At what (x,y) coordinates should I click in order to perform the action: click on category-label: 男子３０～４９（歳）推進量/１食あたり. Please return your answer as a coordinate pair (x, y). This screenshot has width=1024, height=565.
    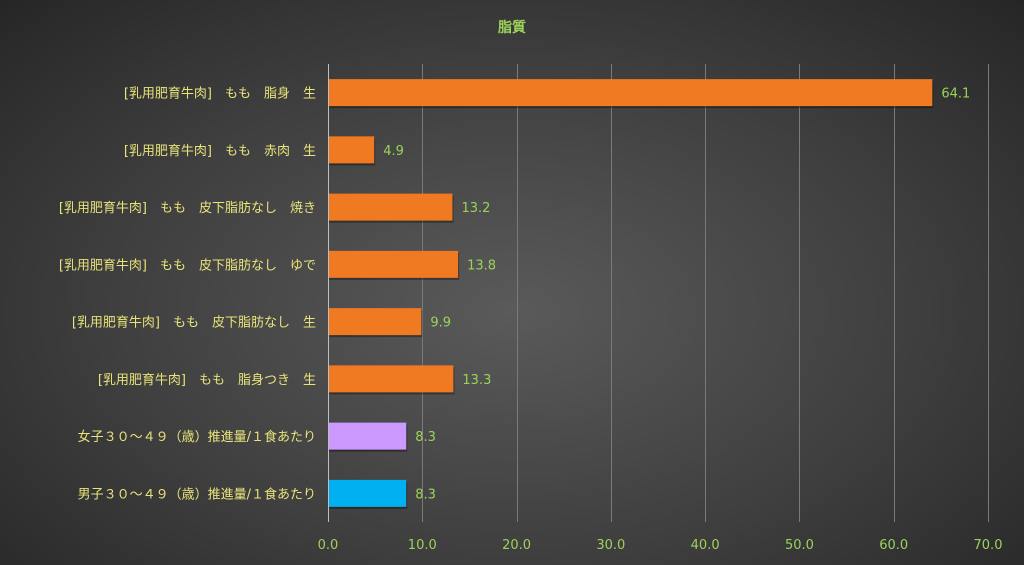
    Looking at the image, I should click on (197, 494).